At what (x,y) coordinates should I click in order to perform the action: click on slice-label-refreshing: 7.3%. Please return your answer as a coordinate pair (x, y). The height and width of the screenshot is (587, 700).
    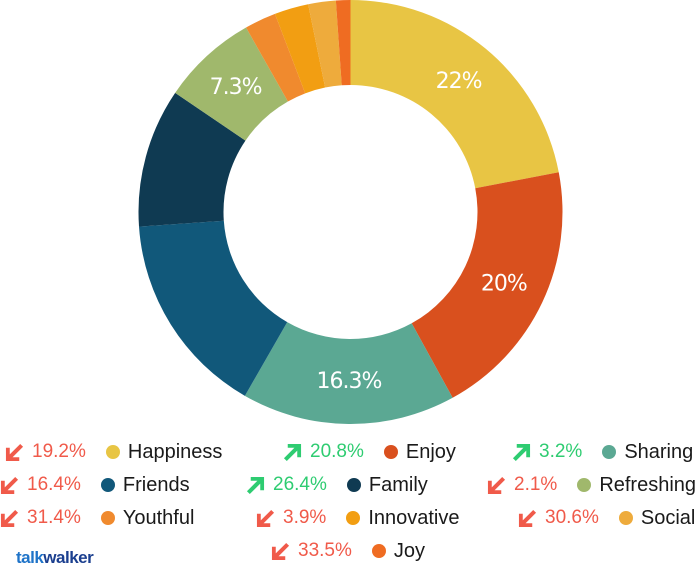
    Looking at the image, I should click on (236, 87).